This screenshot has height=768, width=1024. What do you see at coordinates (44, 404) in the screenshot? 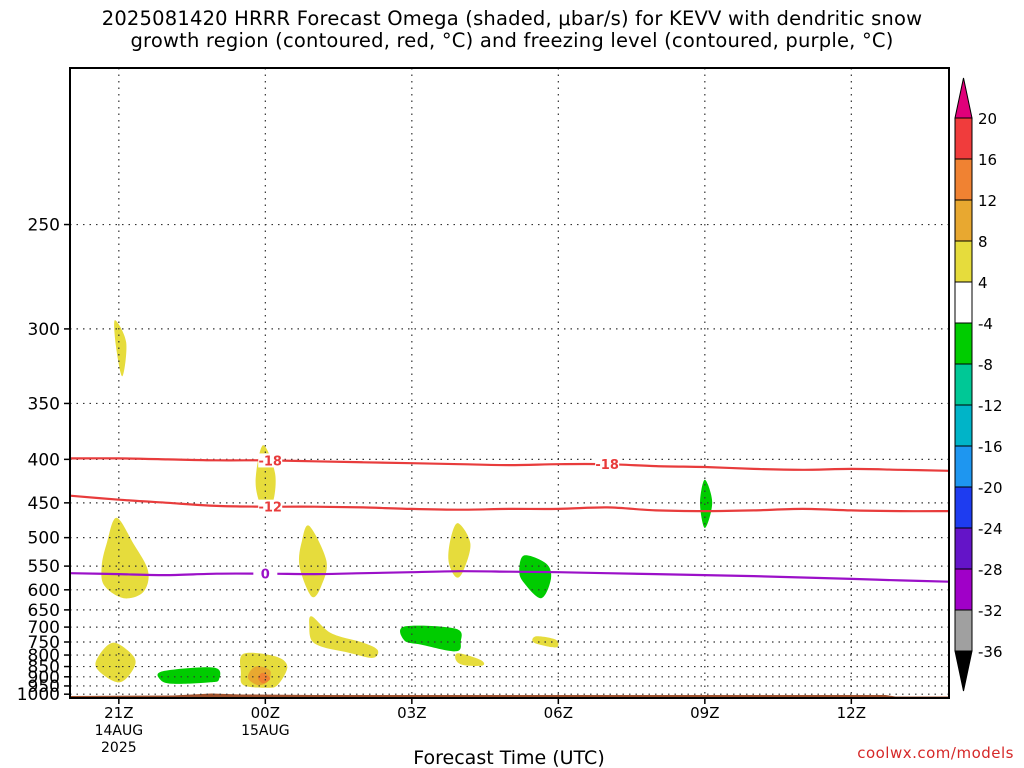
I see `y-tick-label: 350` at bounding box center [44, 404].